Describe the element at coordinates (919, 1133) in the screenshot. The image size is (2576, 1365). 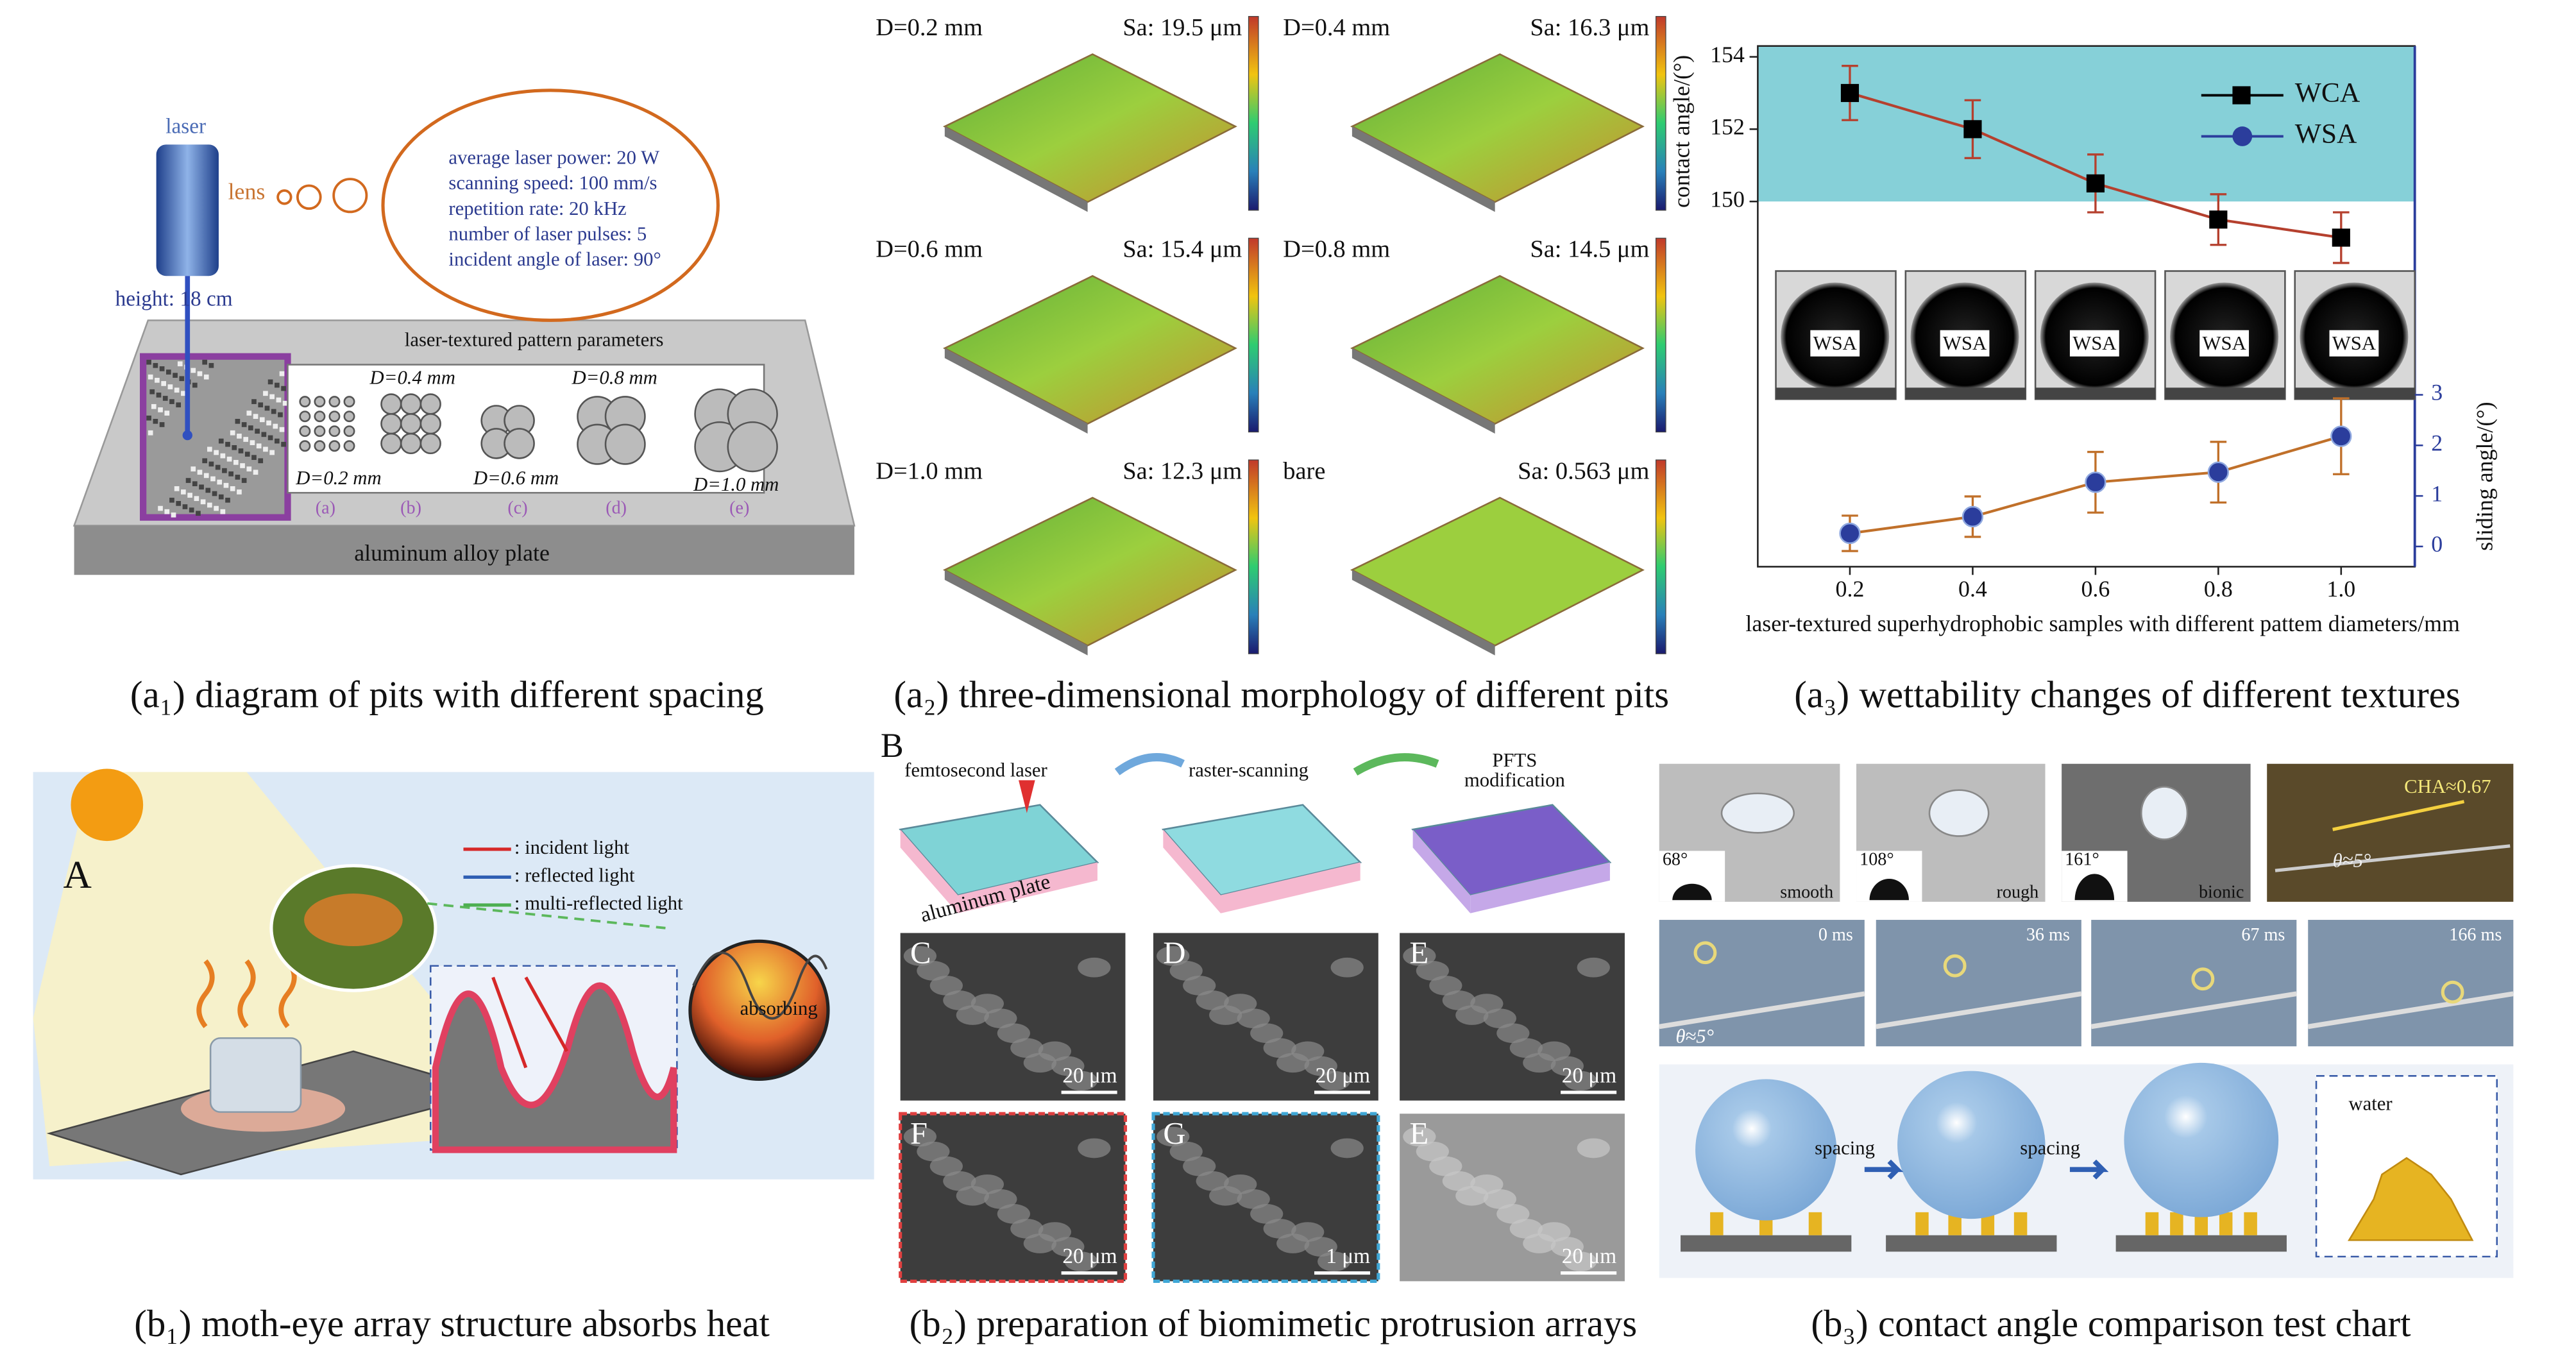
I see `image-letter: F` at that location.